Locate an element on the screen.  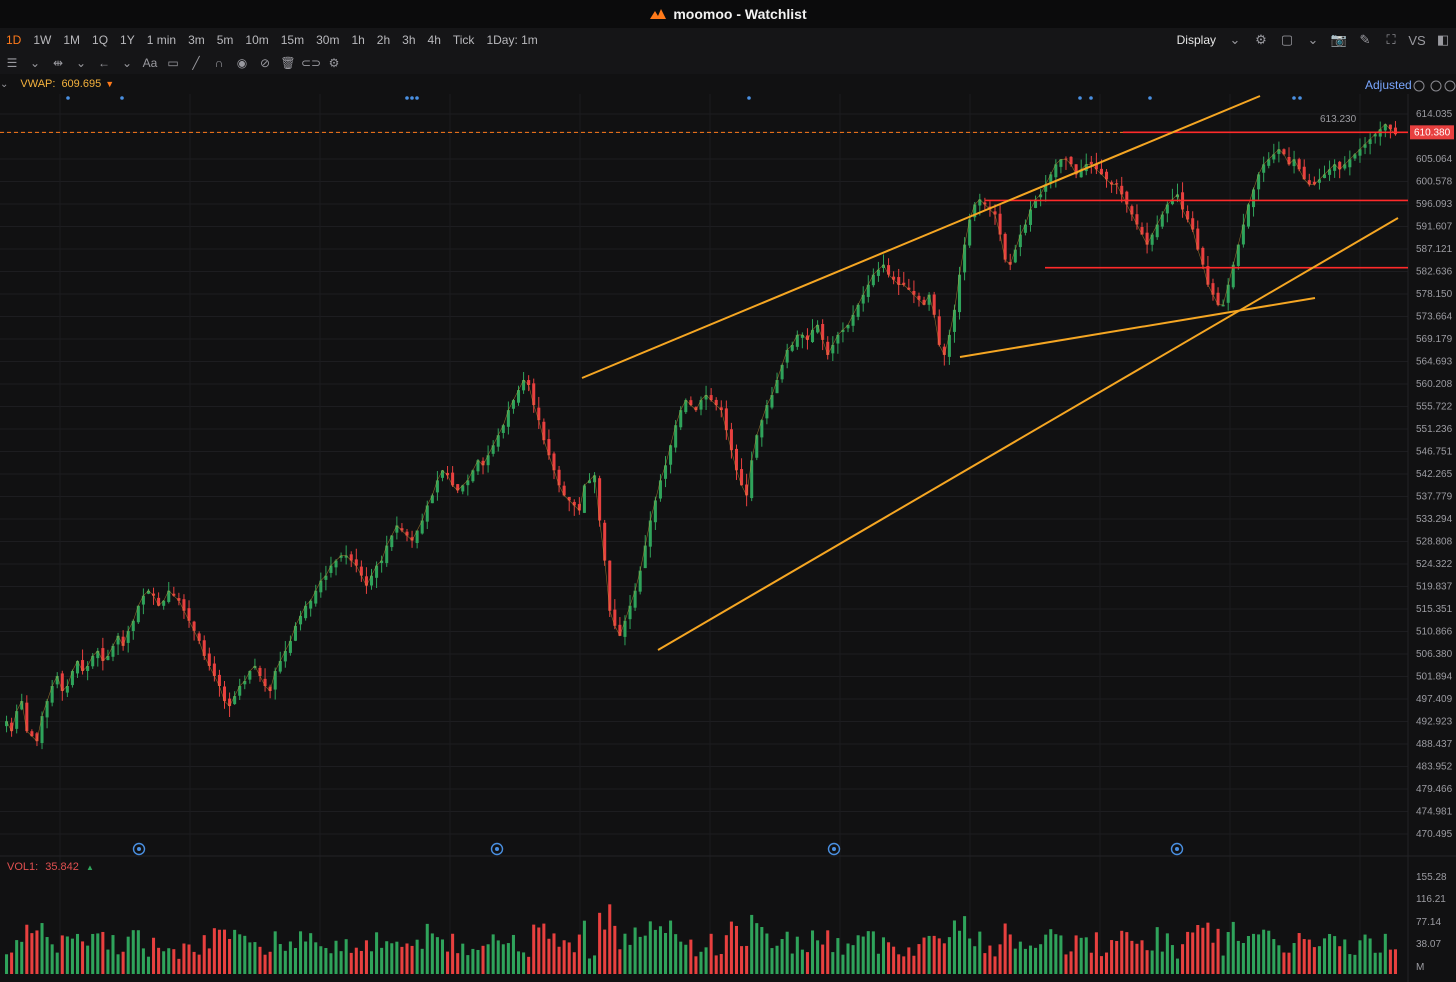
chevron-down-icon: ⌄ is located at coordinates (81, 63).